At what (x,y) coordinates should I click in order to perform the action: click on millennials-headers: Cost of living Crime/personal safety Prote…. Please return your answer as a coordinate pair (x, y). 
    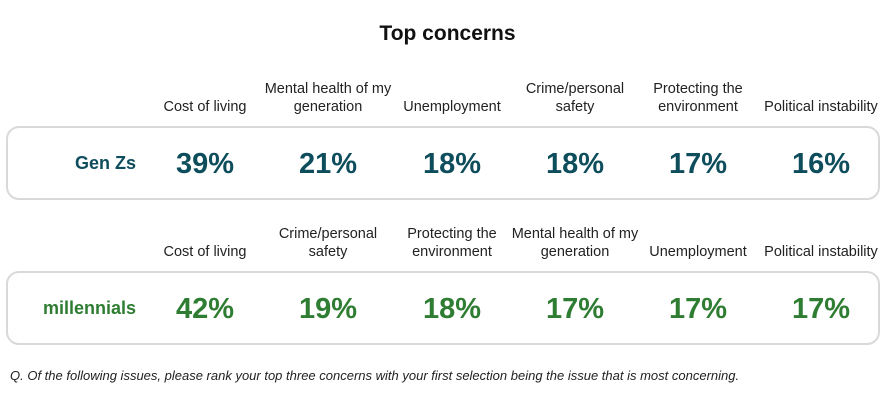
    Looking at the image, I should click on (447, 242).